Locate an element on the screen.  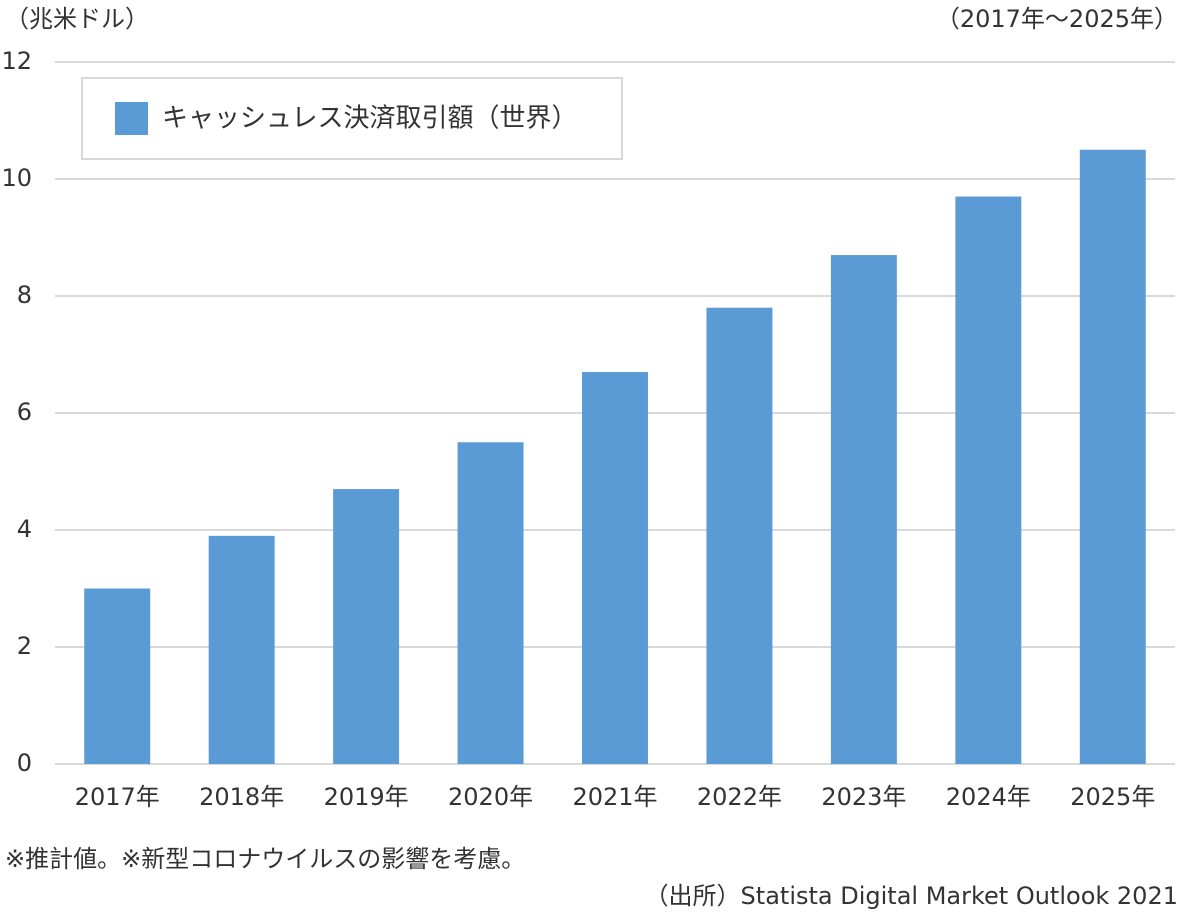
y-tick-label: 10 is located at coordinates (16, 178).